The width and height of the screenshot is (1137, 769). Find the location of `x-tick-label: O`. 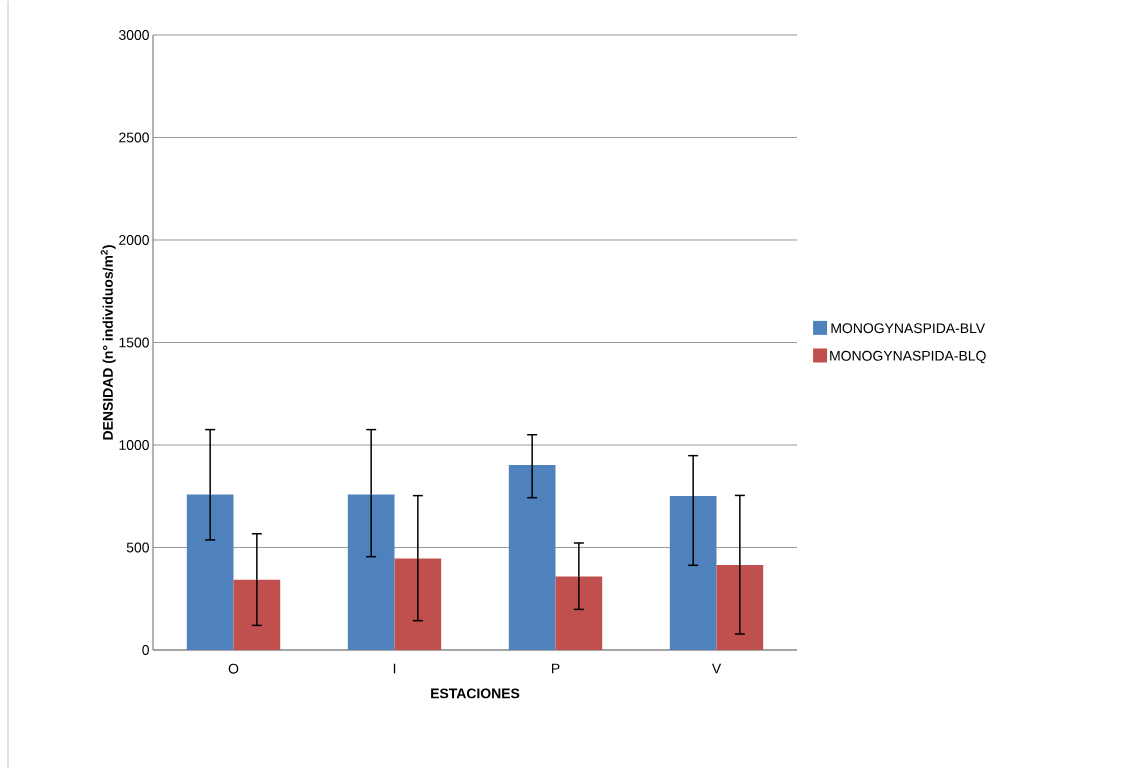

x-tick-label: O is located at coordinates (233, 668).